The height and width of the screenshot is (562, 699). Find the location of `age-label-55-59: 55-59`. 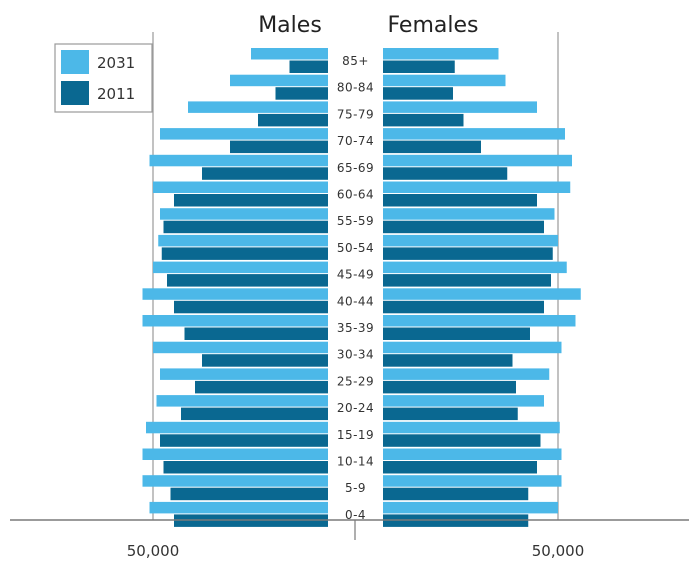

age-label-55-59: 55-59 is located at coordinates (355, 221).